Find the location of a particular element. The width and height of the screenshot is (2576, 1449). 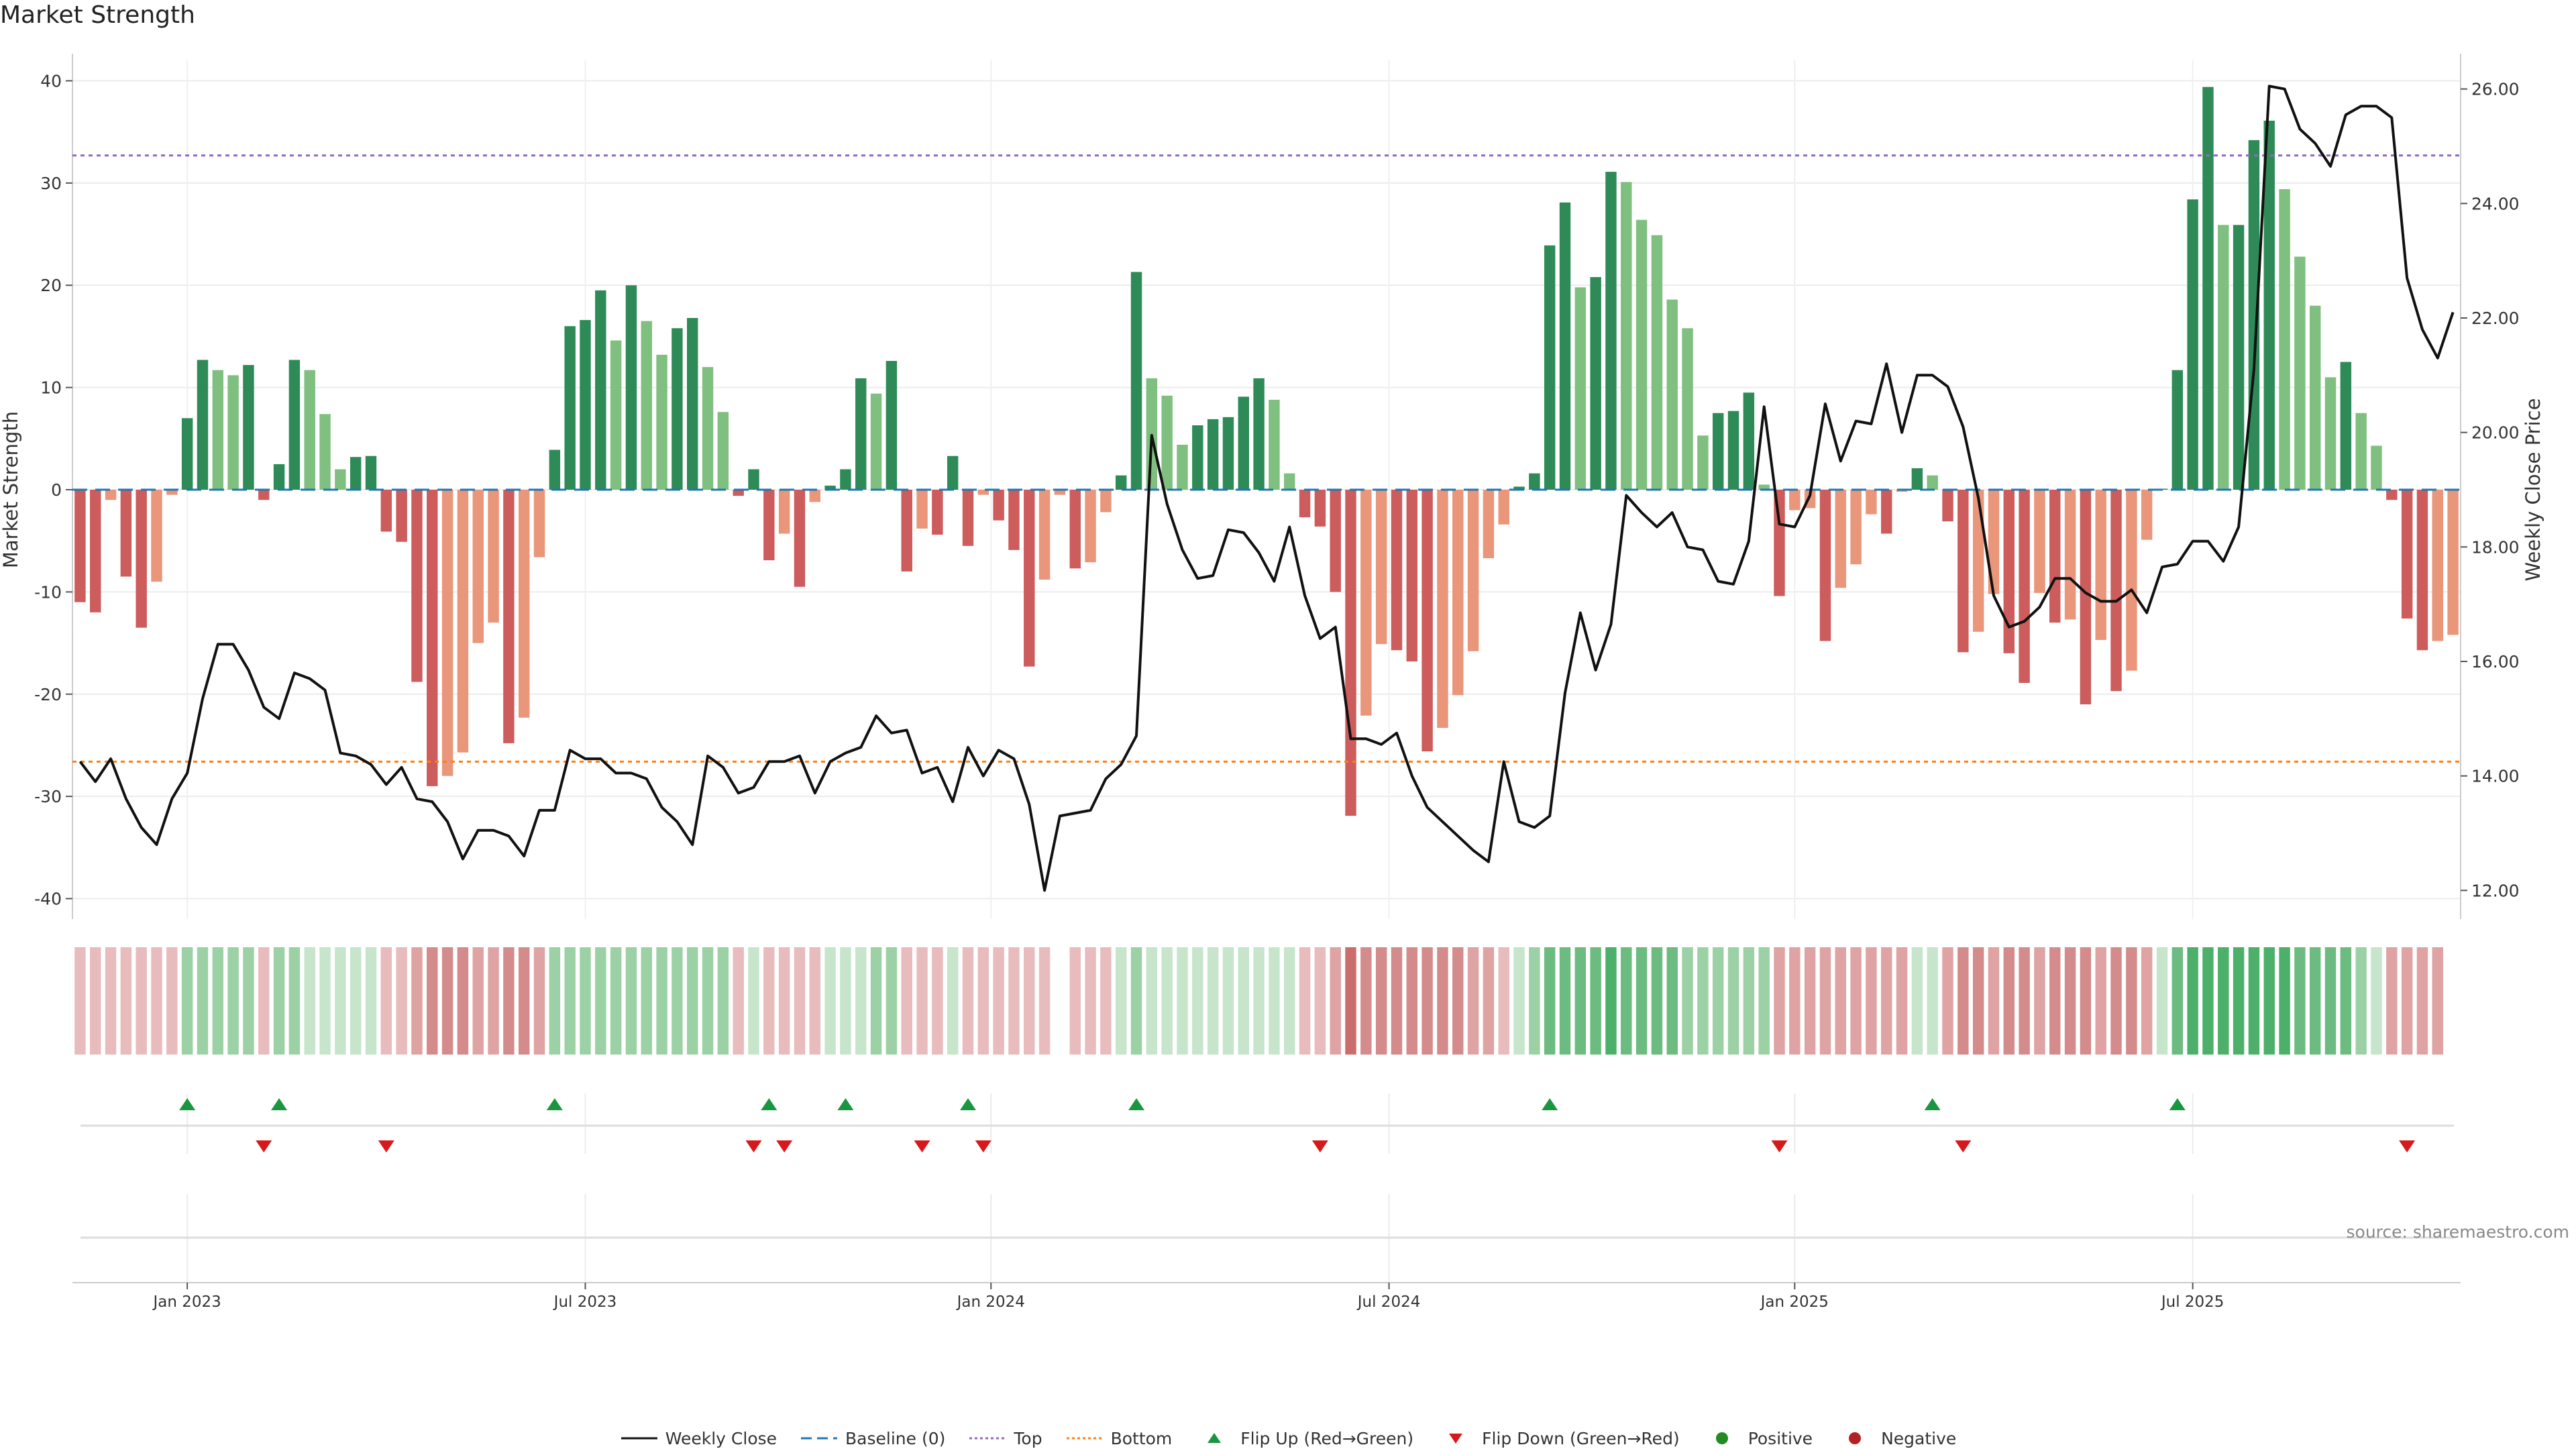

flip-down-icon is located at coordinates (983, 1146).